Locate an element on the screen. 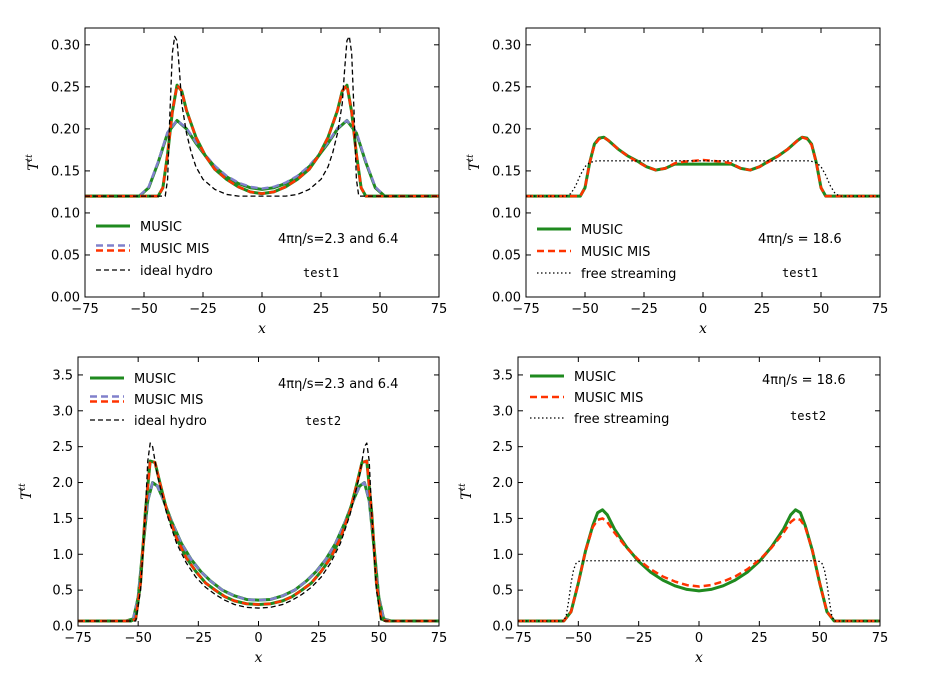 This screenshot has height=690, width=951. y-tick-label: 0.0 is located at coordinates (502, 627).